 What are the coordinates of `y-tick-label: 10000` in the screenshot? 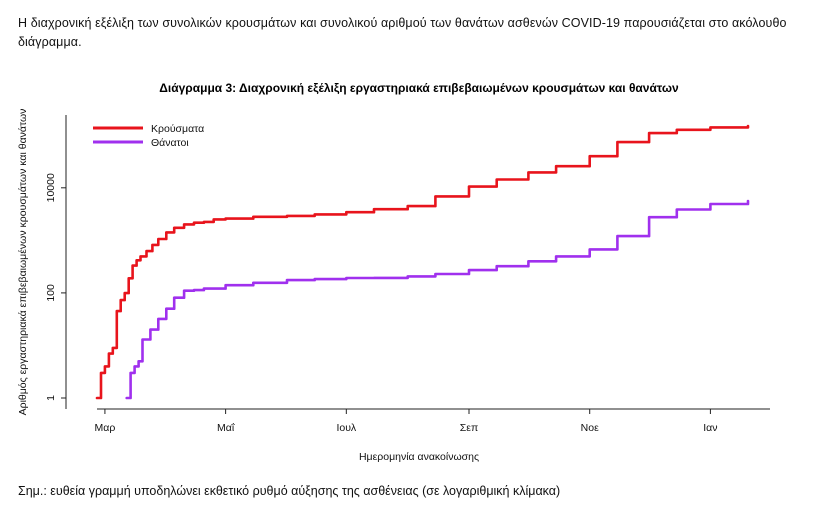 It's located at (51, 187).